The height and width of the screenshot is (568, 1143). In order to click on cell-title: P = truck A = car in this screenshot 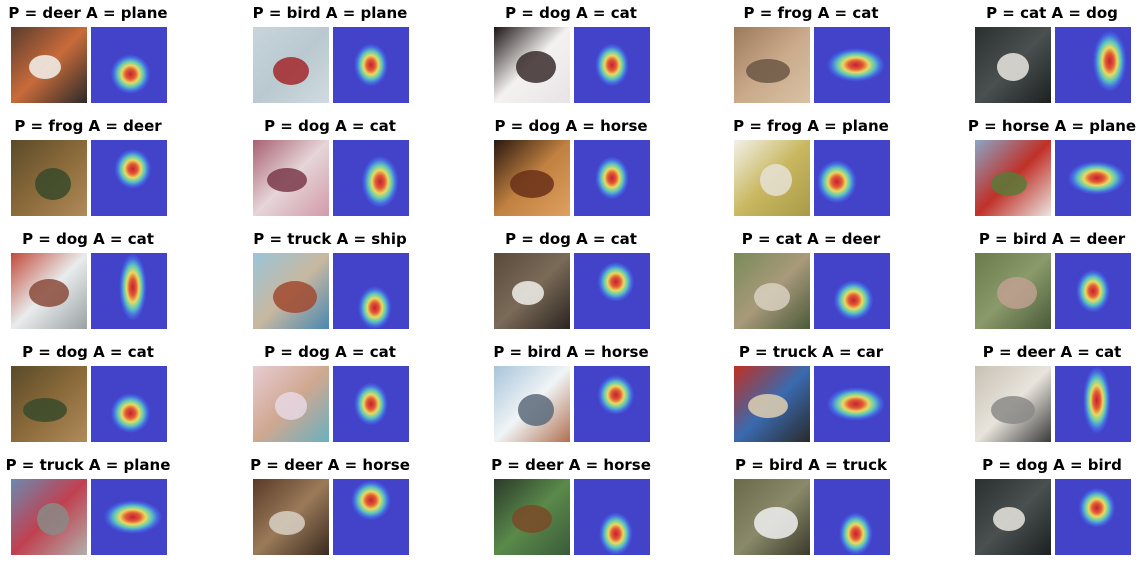, I will do `click(811, 352)`.